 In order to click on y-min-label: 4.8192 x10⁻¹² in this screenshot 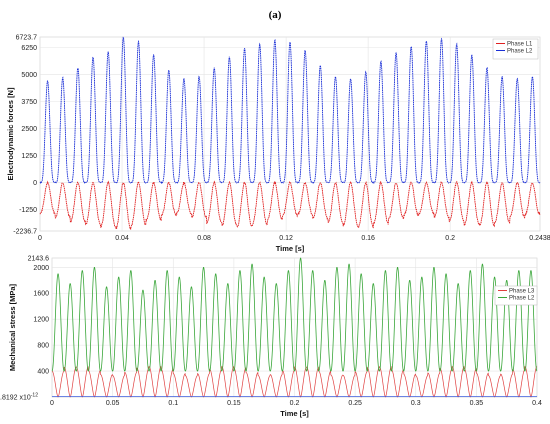, I will do `click(19, 397)`.